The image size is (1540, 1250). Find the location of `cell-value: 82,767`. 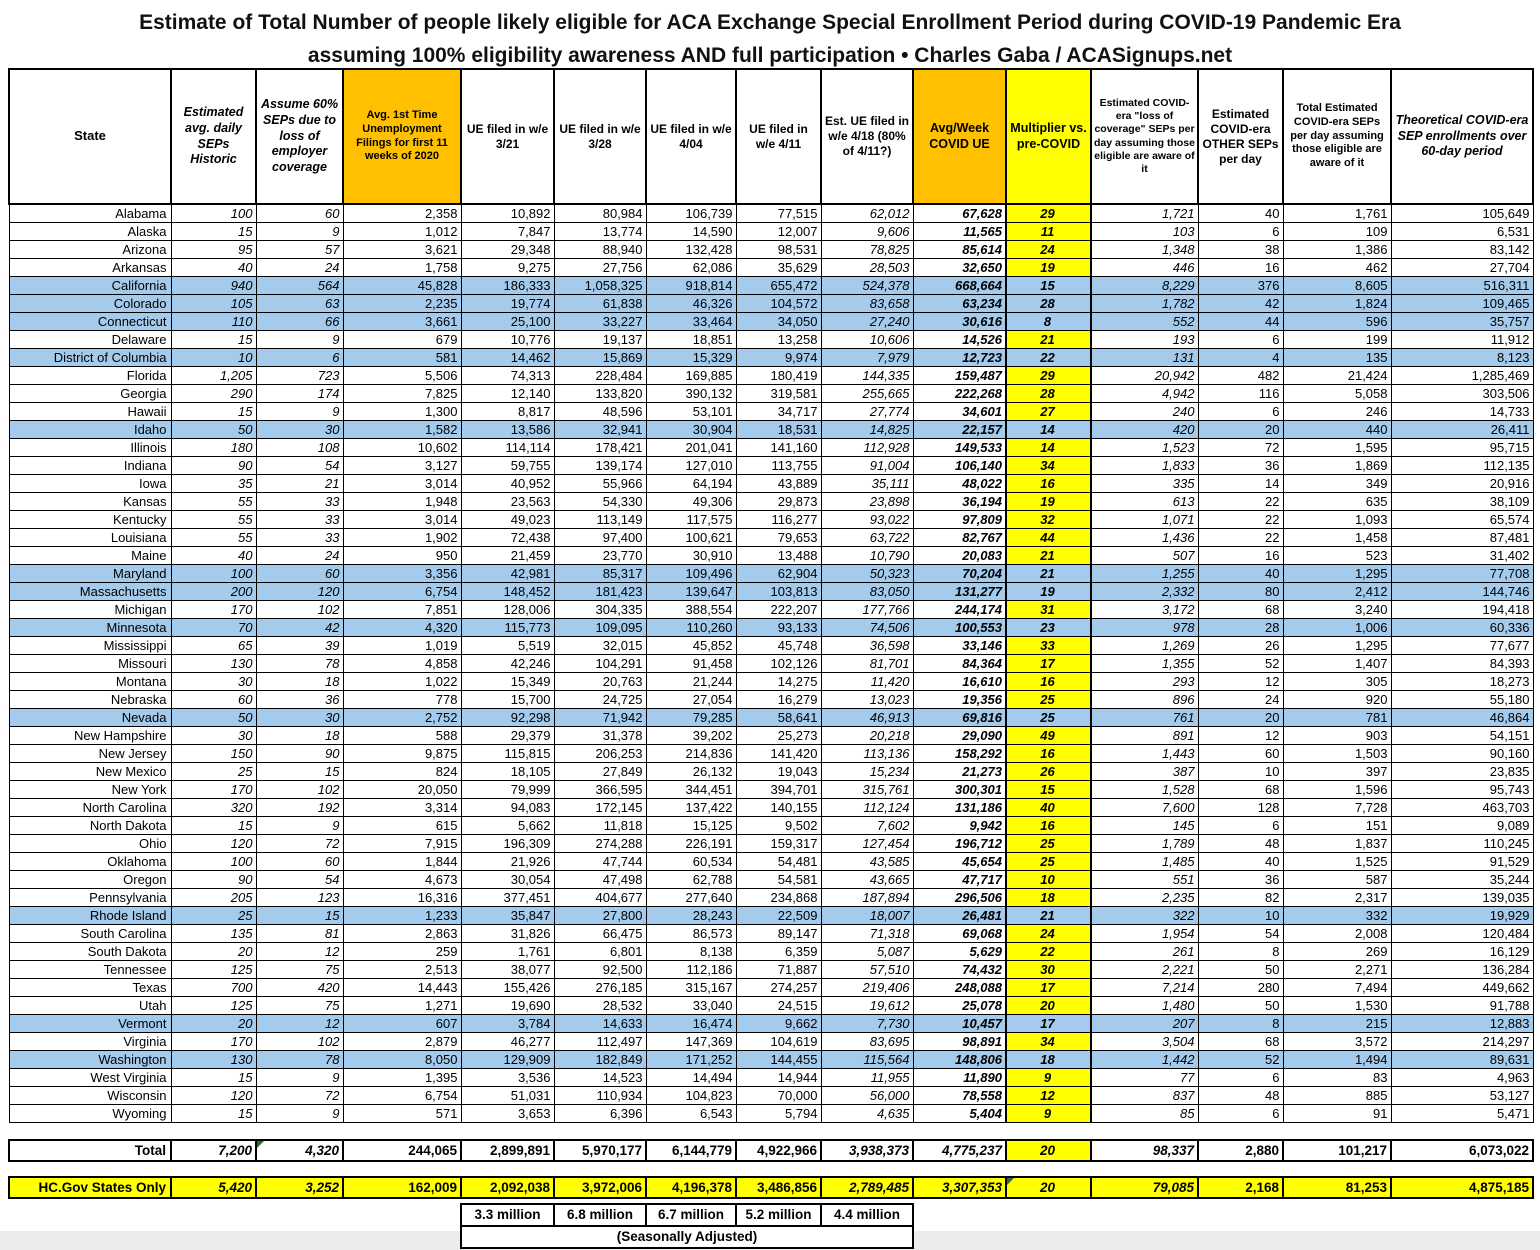

cell-value: 82,767 is located at coordinates (959, 537).